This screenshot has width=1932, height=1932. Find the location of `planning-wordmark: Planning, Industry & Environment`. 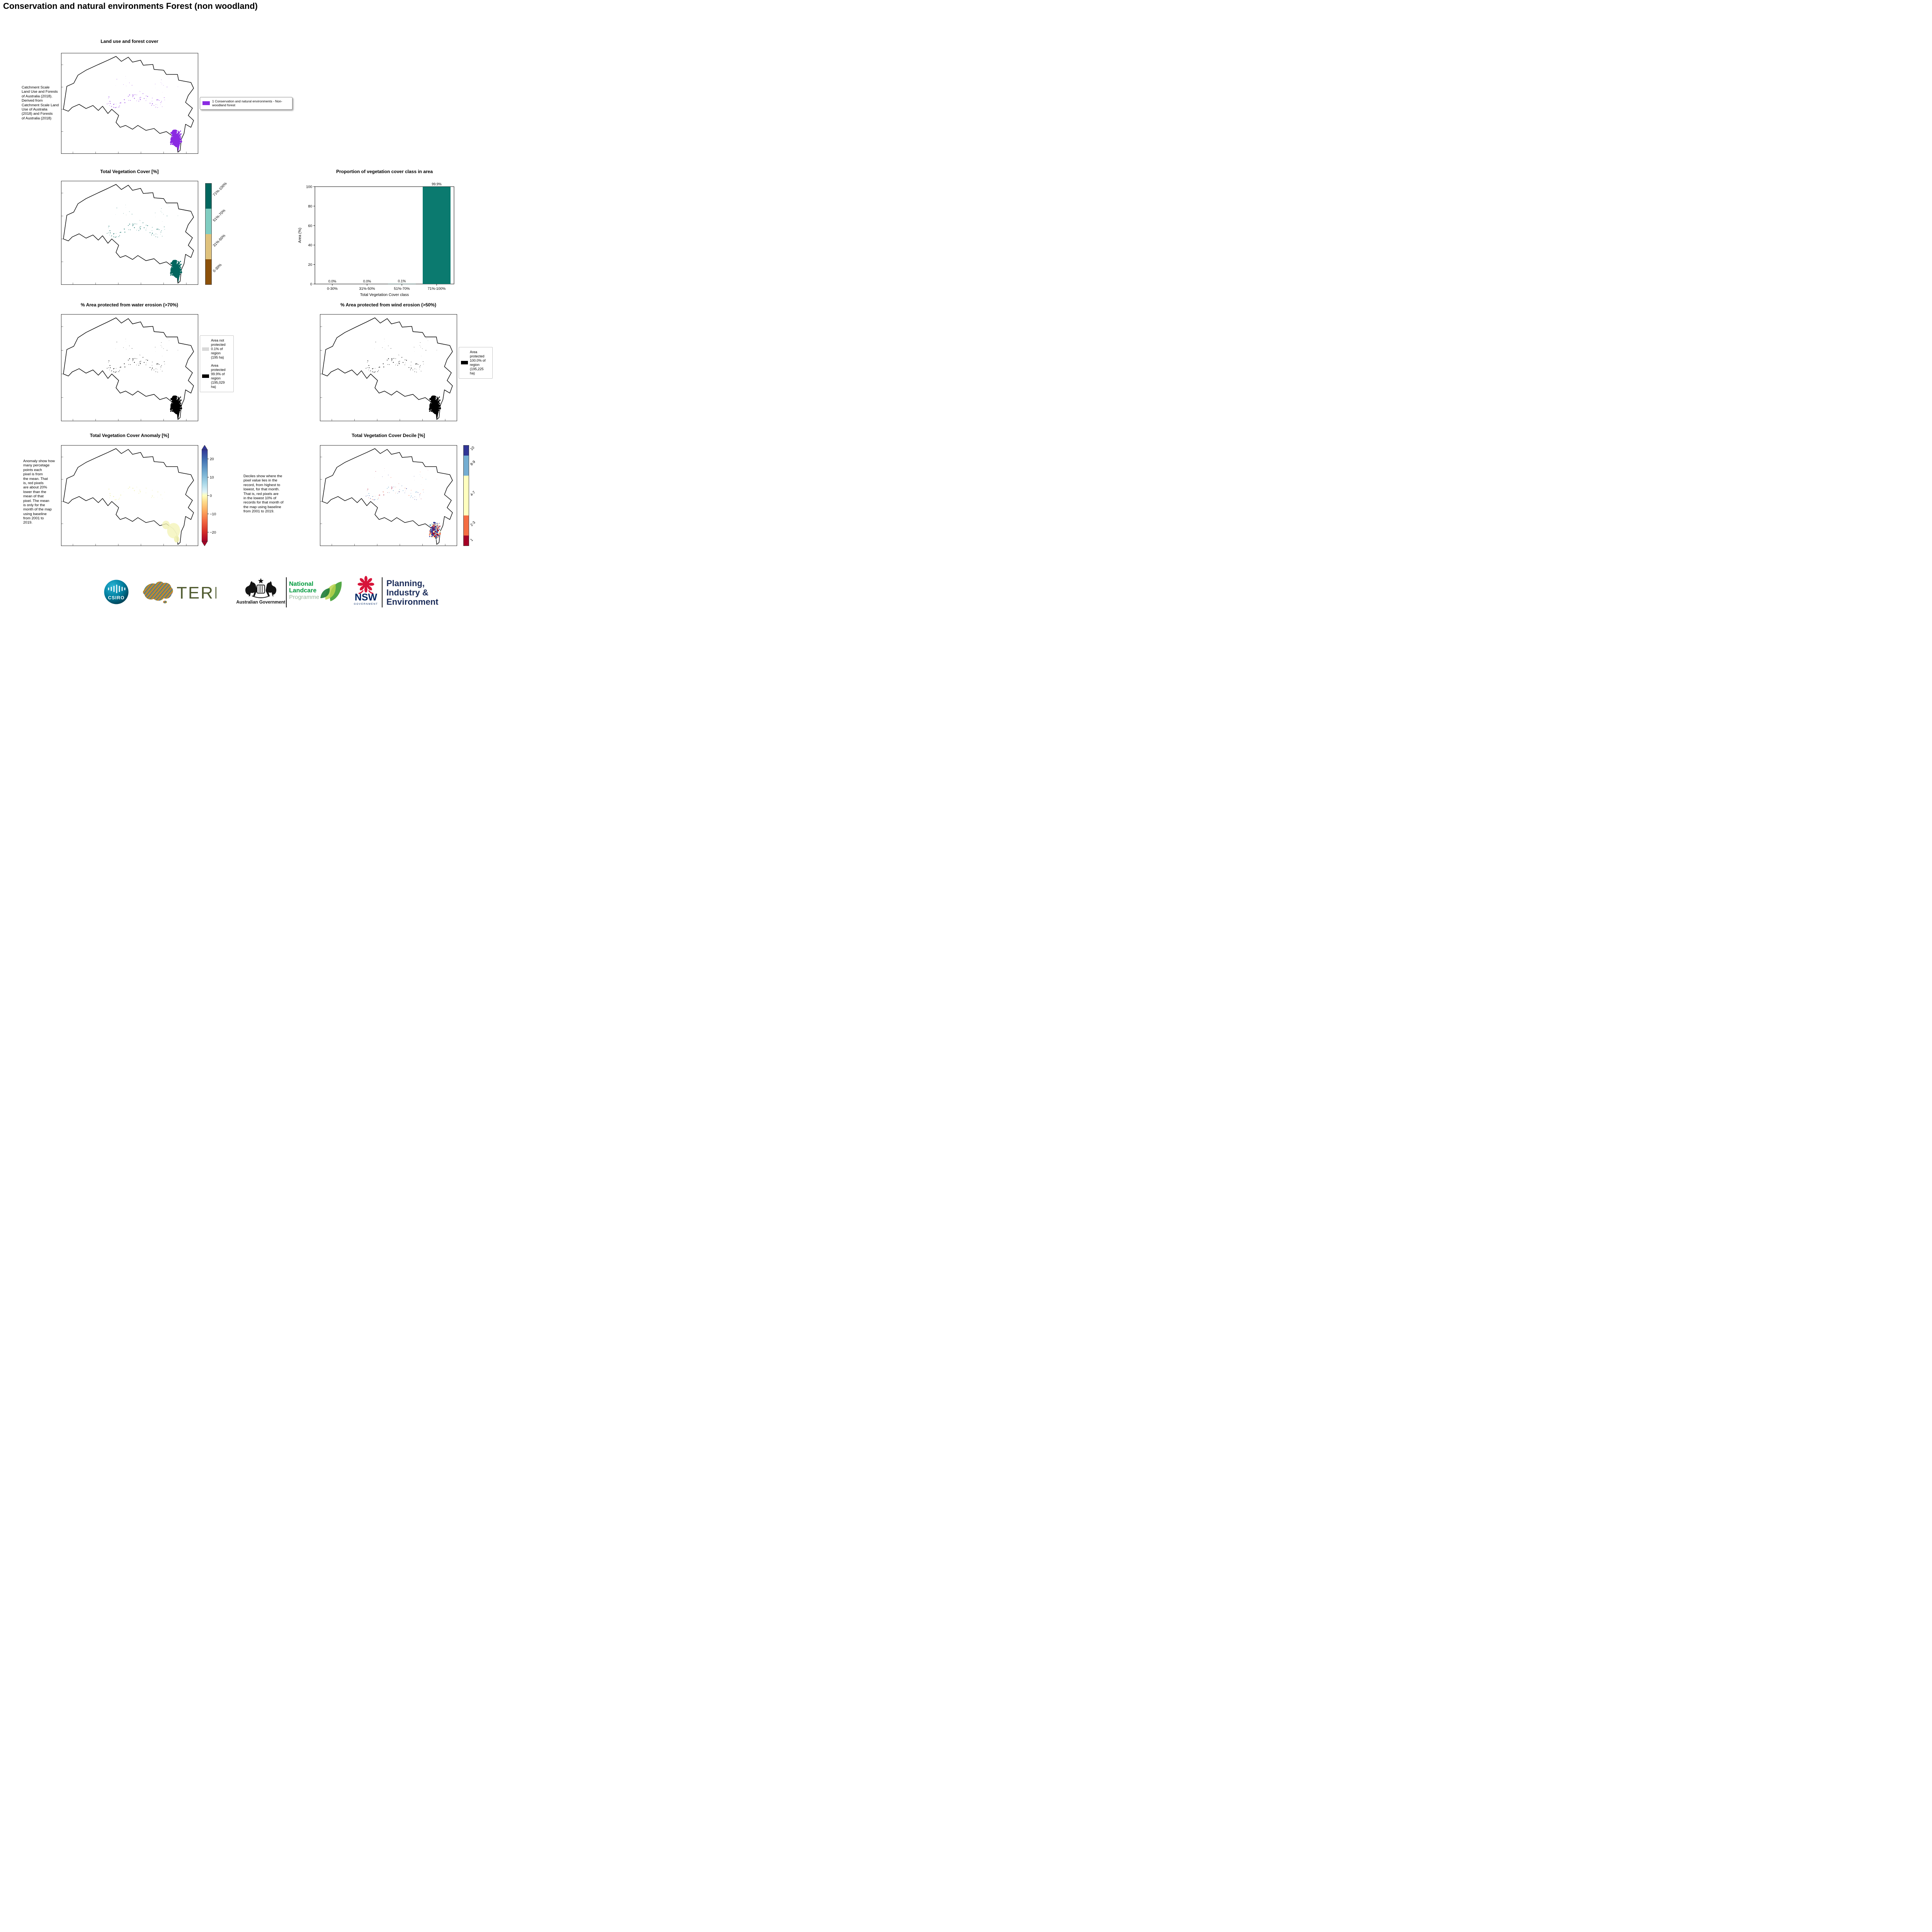

planning-wordmark: Planning, Industry & Environment is located at coordinates (413, 592).